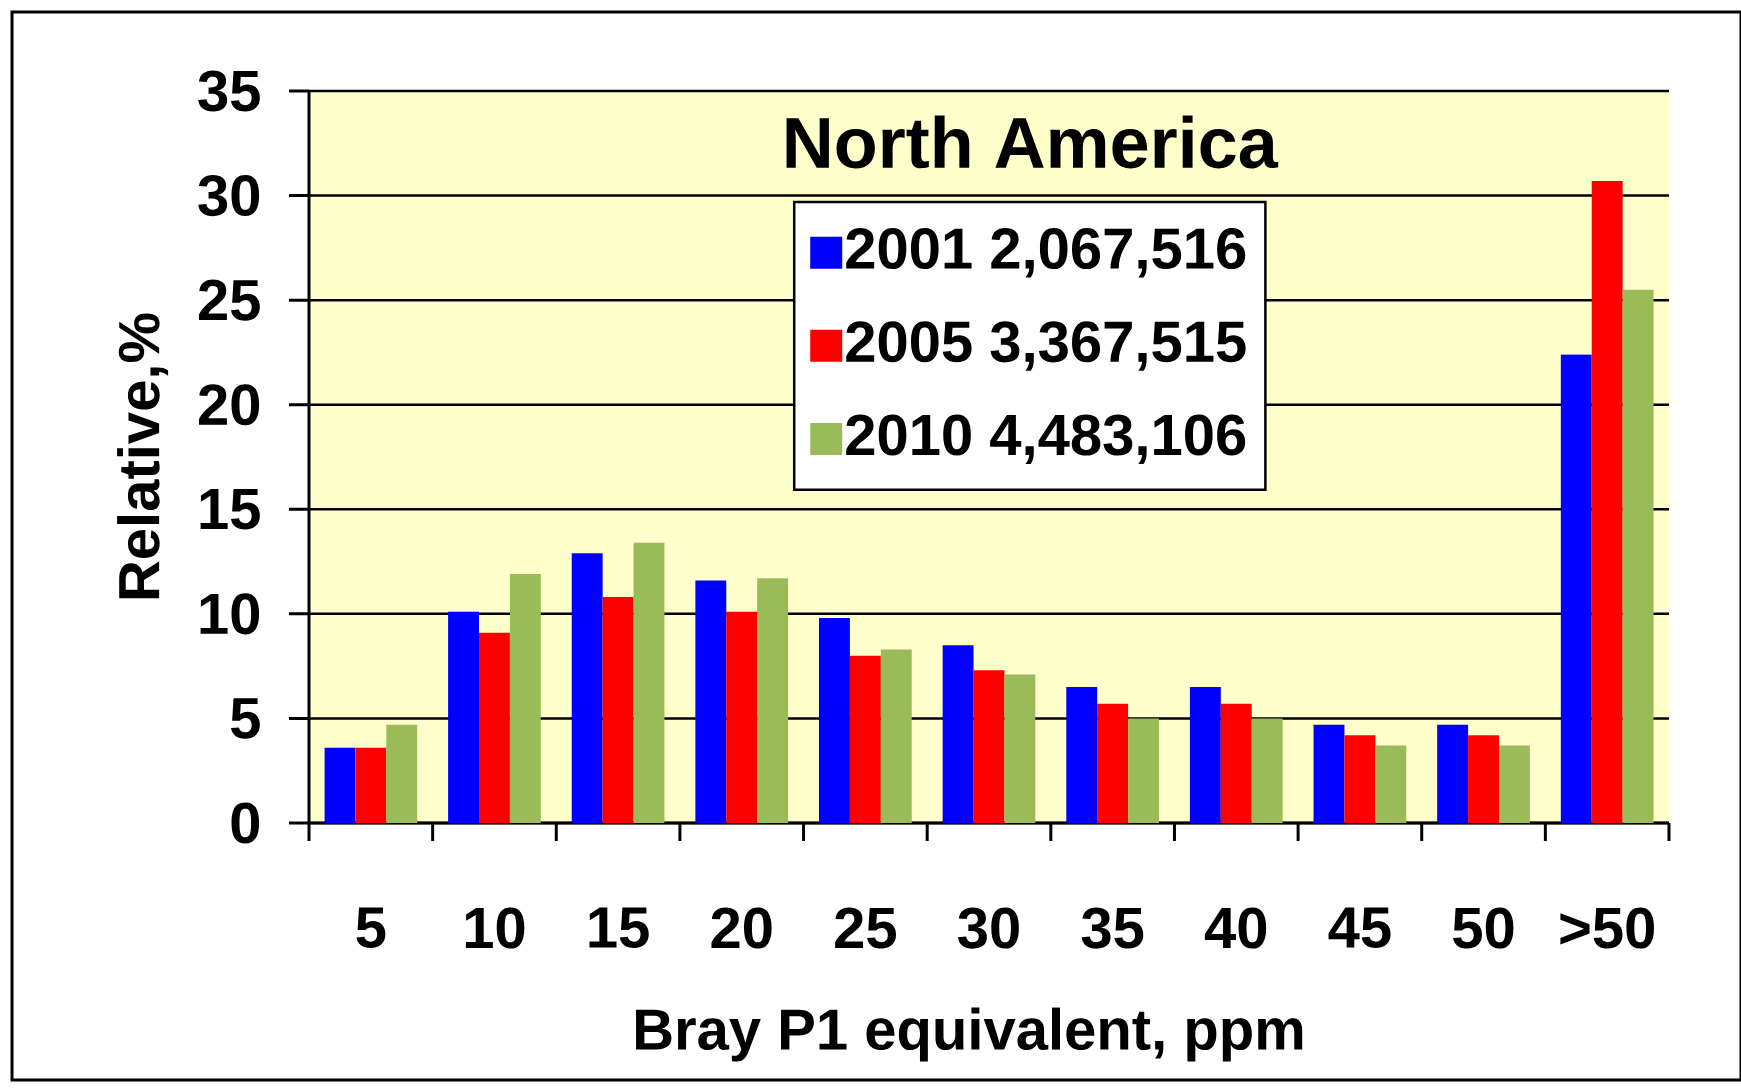 This screenshot has width=1741, height=1092. What do you see at coordinates (1607, 928) in the screenshot?
I see `x-tick-label: >50` at bounding box center [1607, 928].